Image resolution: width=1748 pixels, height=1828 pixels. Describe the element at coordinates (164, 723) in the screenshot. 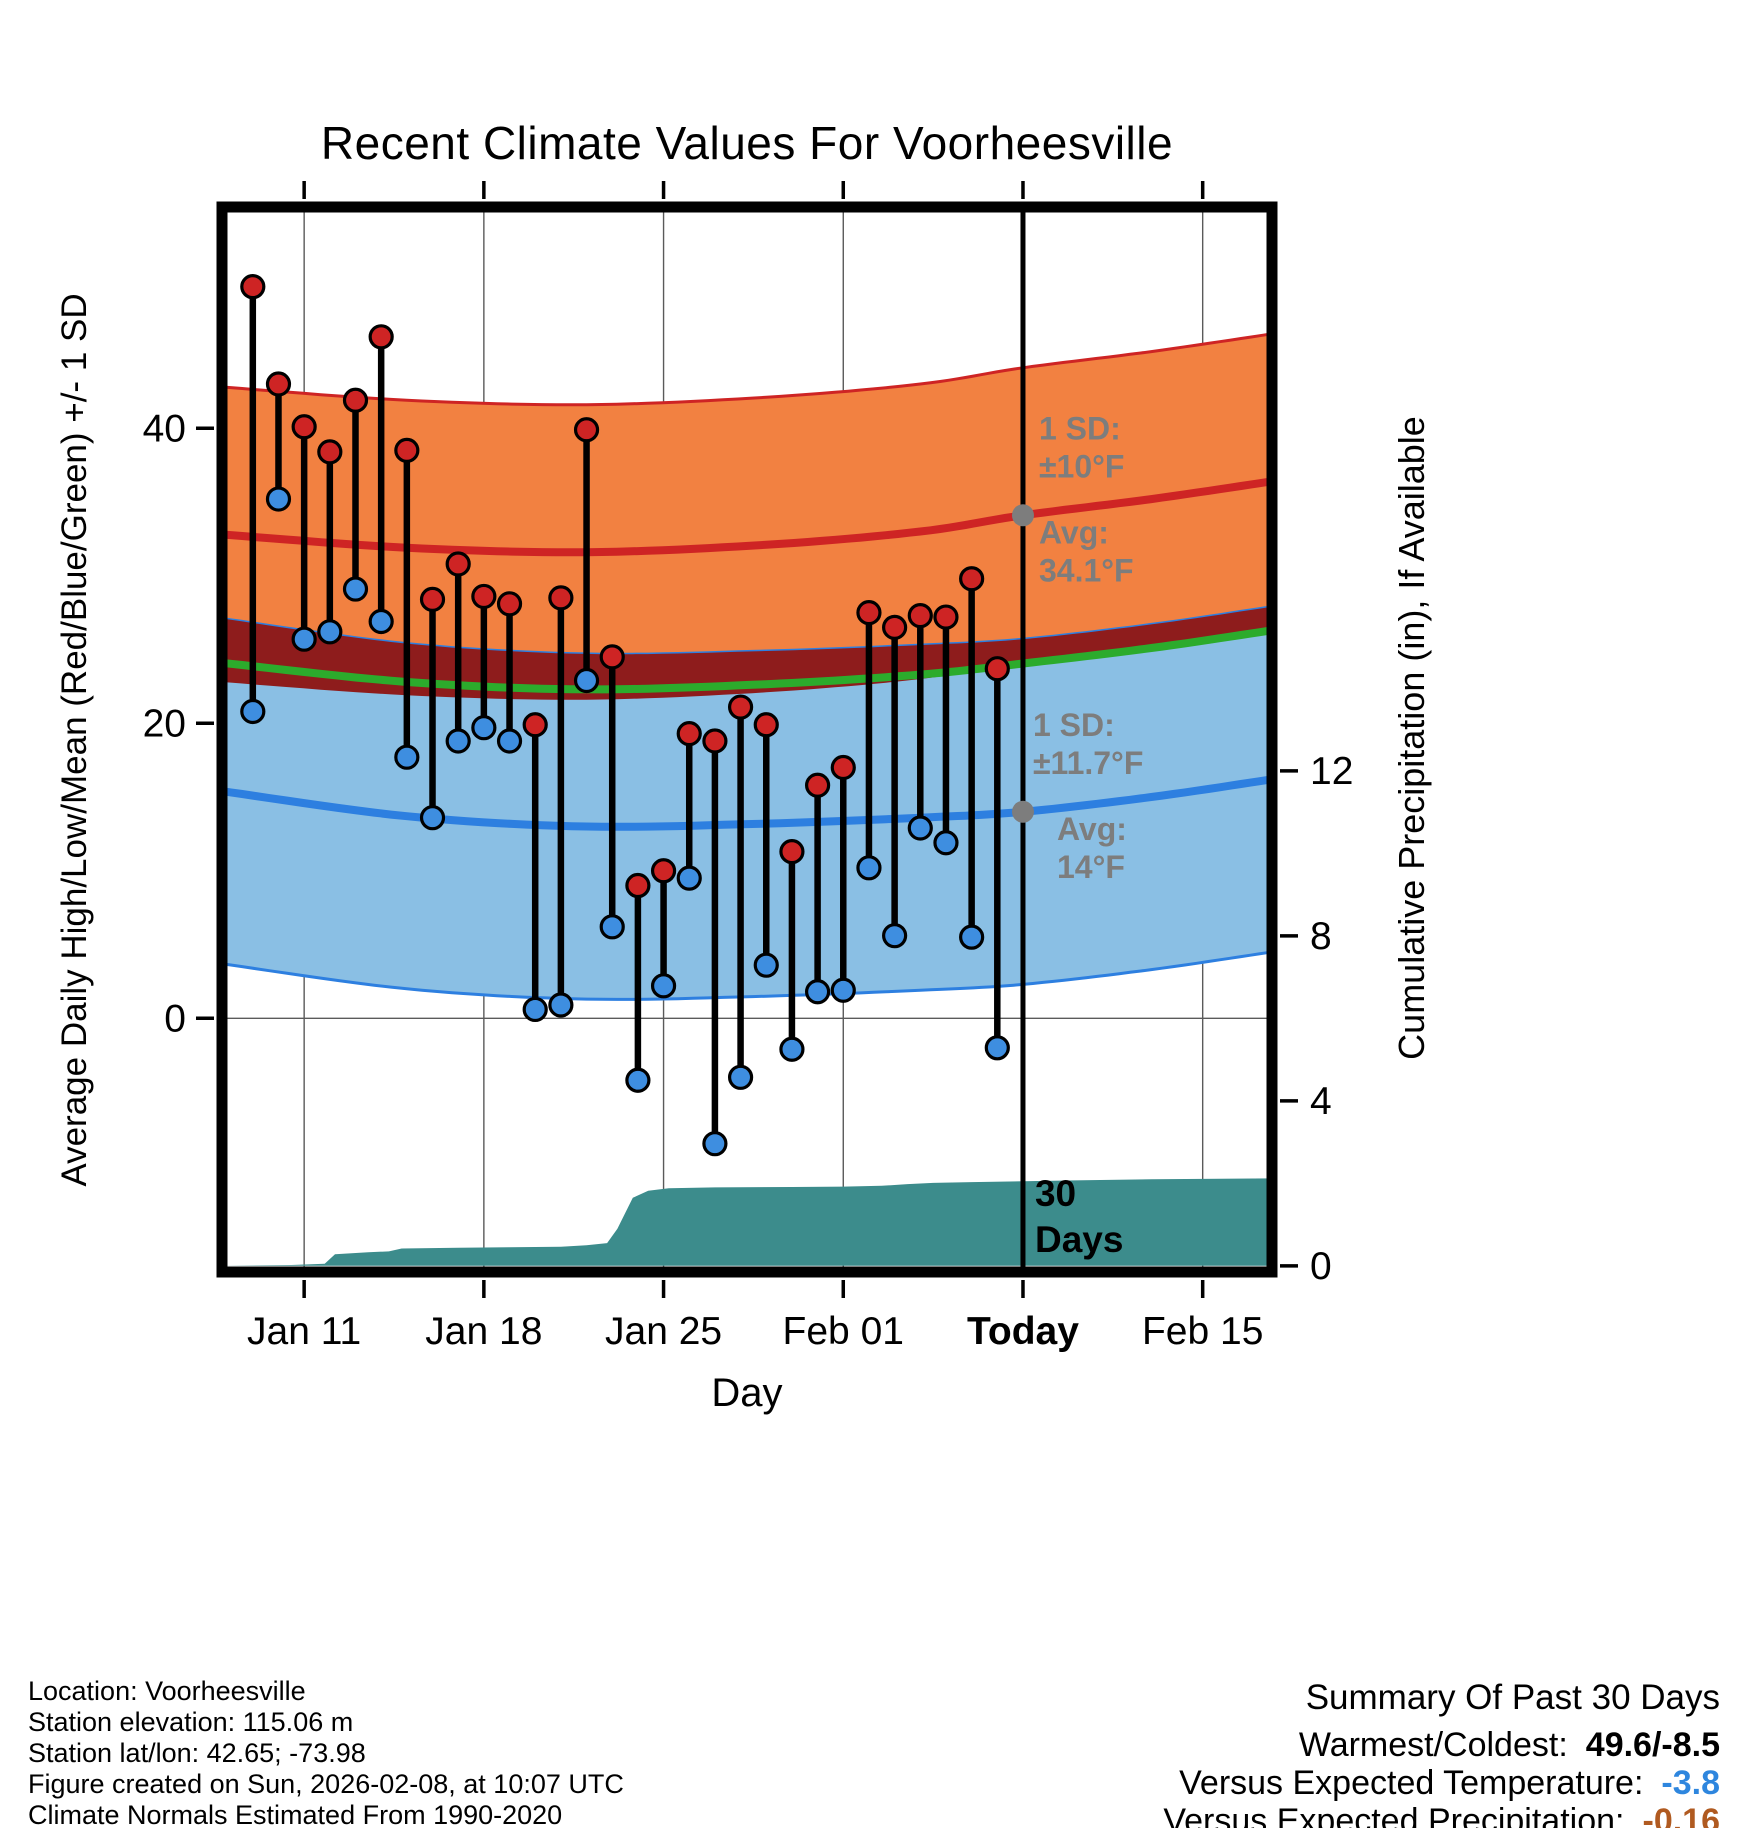

I see `y-left-tick-label: 20` at that location.